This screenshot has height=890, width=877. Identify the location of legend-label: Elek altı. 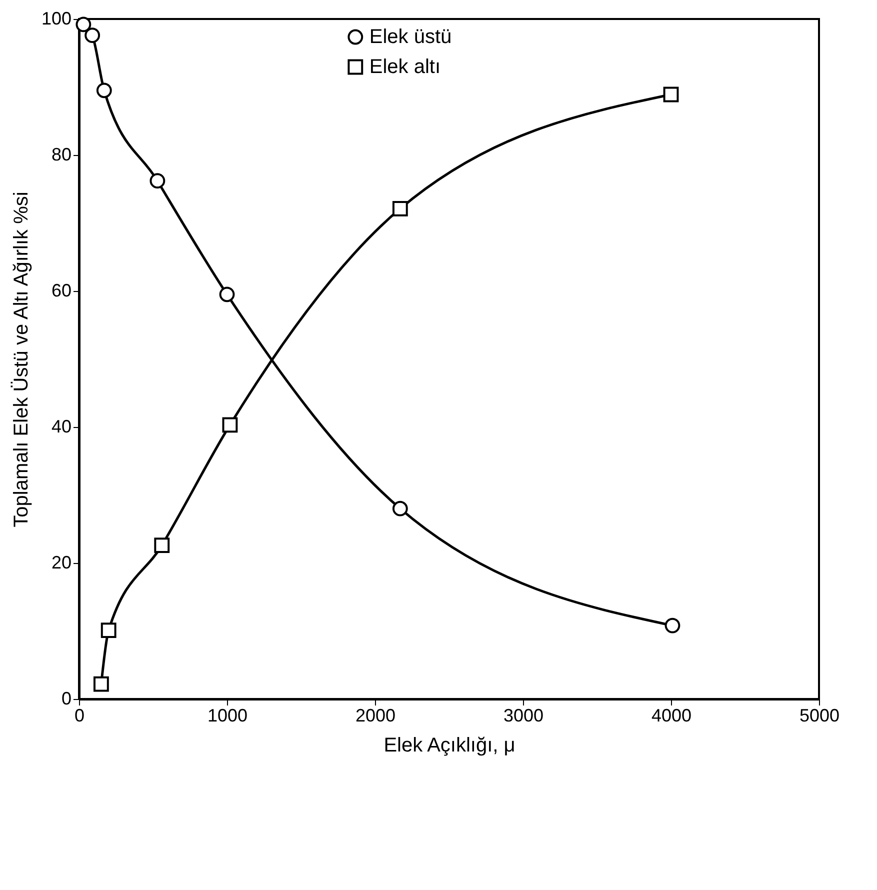
(405, 67).